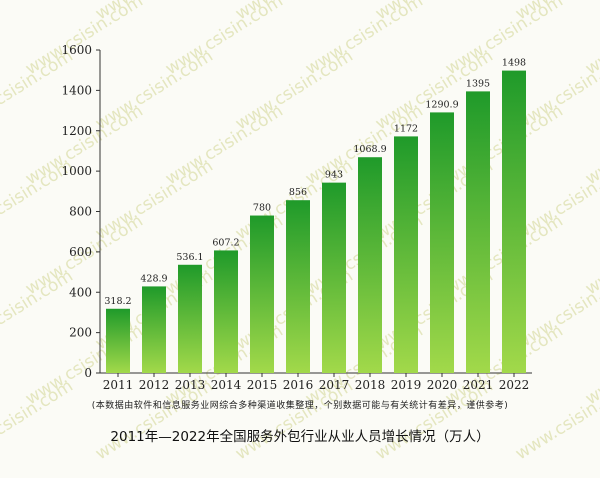 The image size is (600, 478). What do you see at coordinates (262, 294) in the screenshot?
I see `bar-2015` at bounding box center [262, 294].